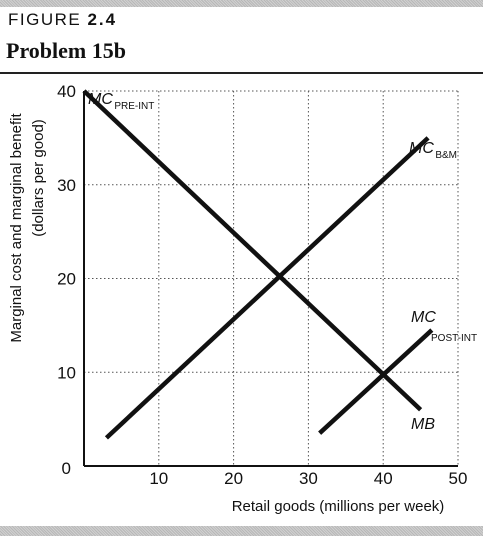 Image resolution: width=483 pixels, height=536 pixels. I want to click on x-tick-label: 20, so click(233, 478).